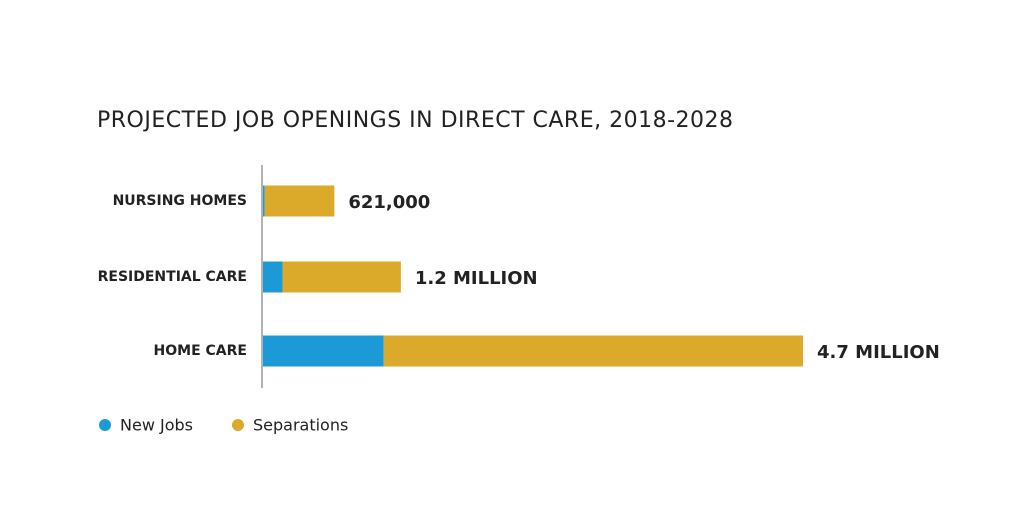 This screenshot has height=512, width=1024. I want to click on total-label: 621,000, so click(389, 202).